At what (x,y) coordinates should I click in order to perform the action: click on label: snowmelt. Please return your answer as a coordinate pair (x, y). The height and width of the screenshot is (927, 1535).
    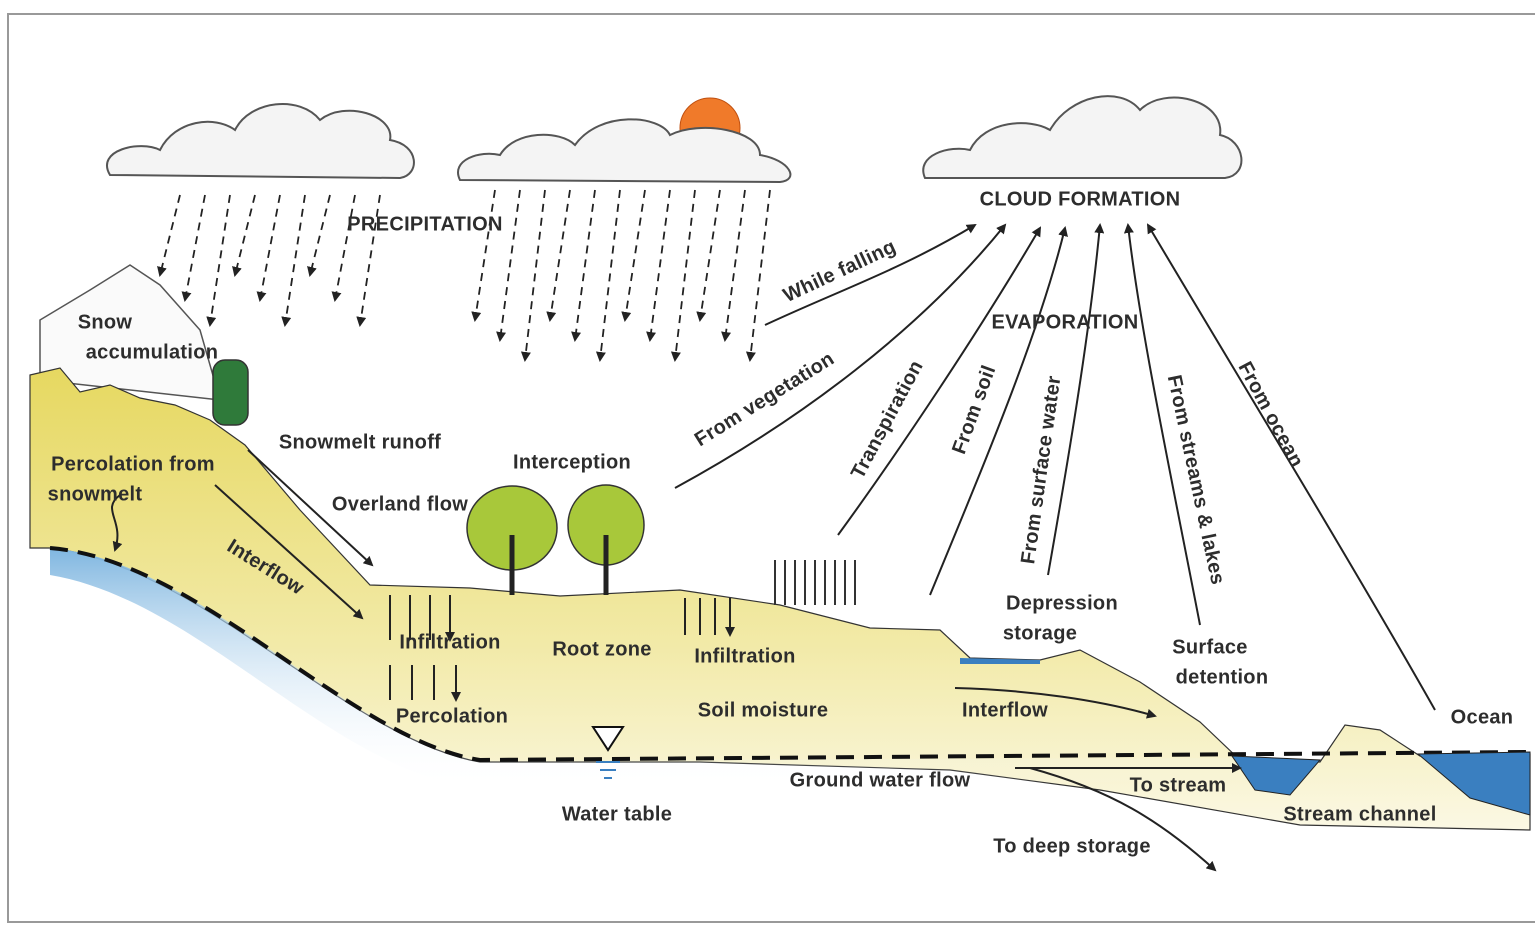
    Looking at the image, I should click on (95, 494).